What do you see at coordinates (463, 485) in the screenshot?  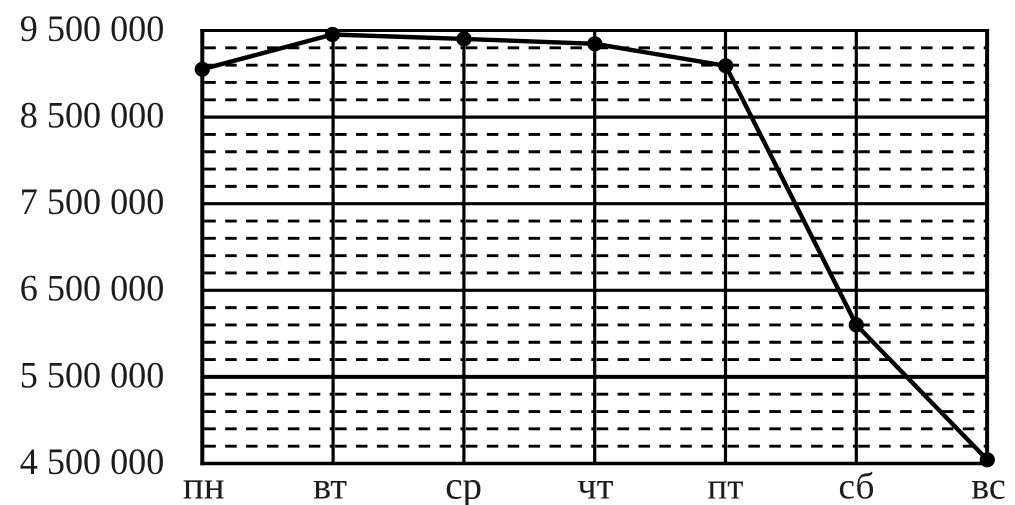 I see `svg-text: ср` at bounding box center [463, 485].